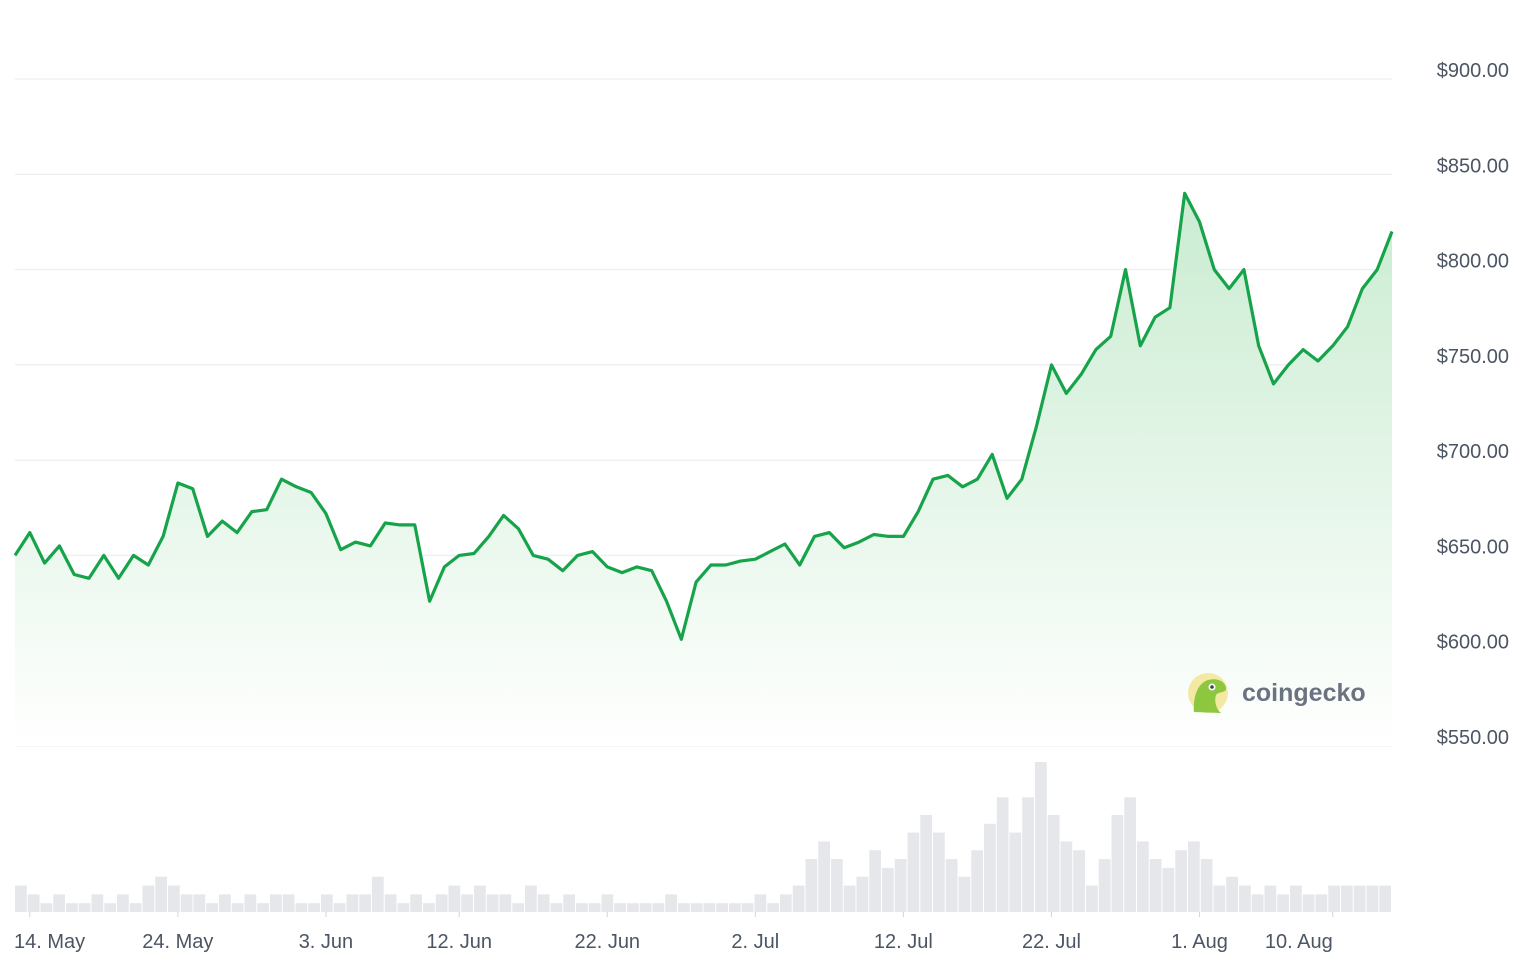 The width and height of the screenshot is (1532, 961). I want to click on y-tick-label: $750.00, so click(1473, 357).